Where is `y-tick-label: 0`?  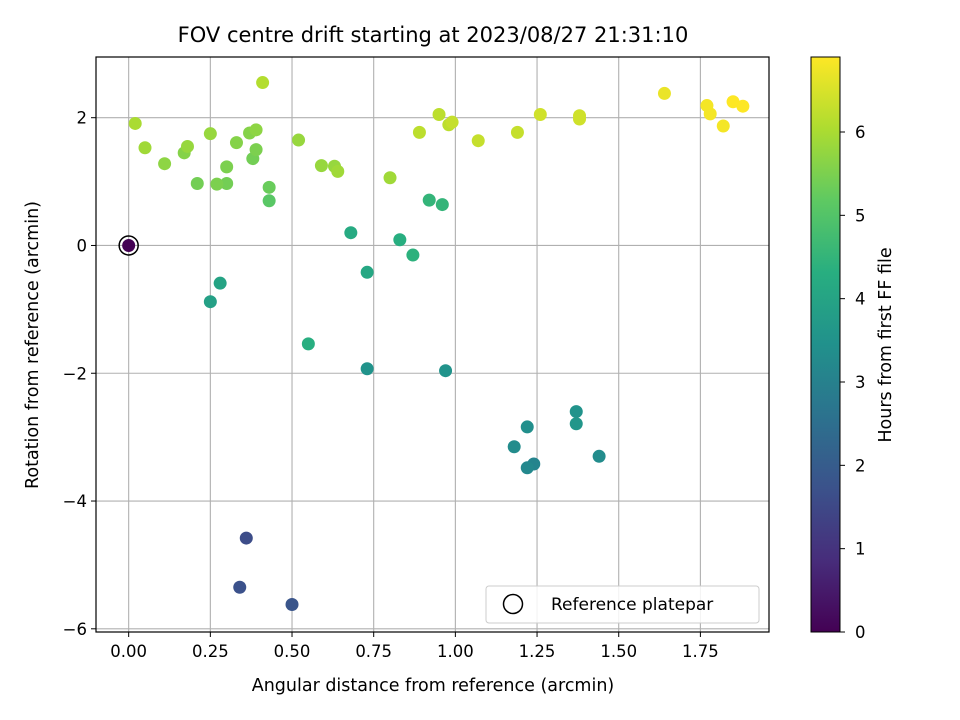
y-tick-label: 0 is located at coordinates (82, 245).